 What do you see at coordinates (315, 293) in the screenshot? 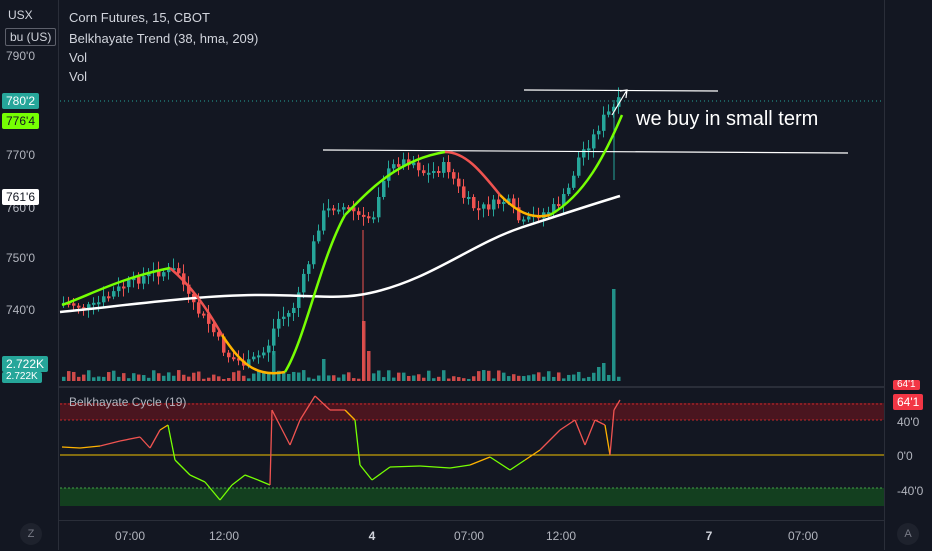
I see `trend-hma-curve` at bounding box center [315, 293].